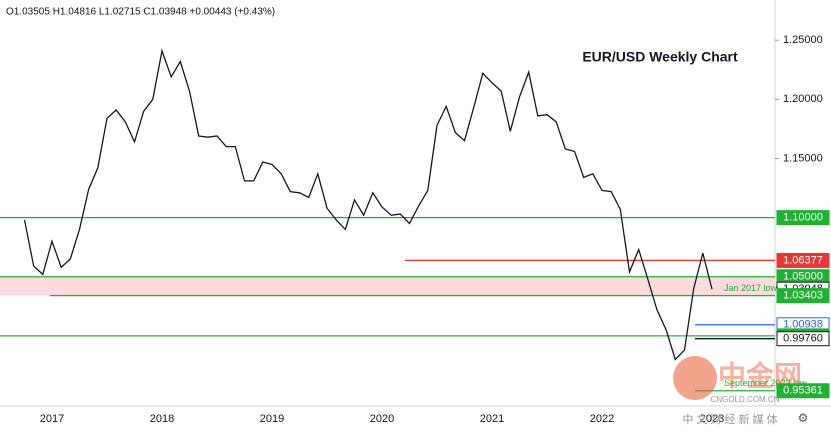 This screenshot has width=831, height=432. I want to click on y-tick-label: 1.20000, so click(803, 99).